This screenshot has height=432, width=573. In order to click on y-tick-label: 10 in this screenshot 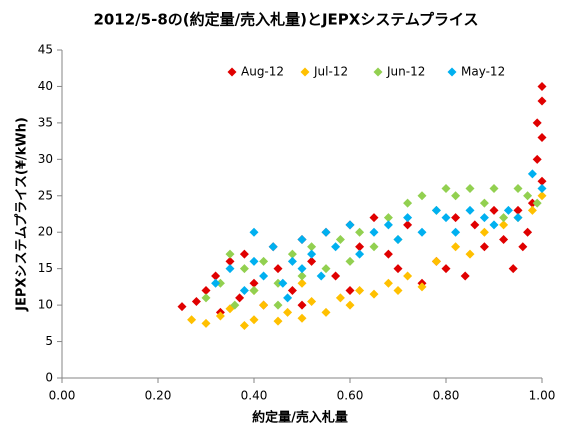, I will do `click(45, 305)`.